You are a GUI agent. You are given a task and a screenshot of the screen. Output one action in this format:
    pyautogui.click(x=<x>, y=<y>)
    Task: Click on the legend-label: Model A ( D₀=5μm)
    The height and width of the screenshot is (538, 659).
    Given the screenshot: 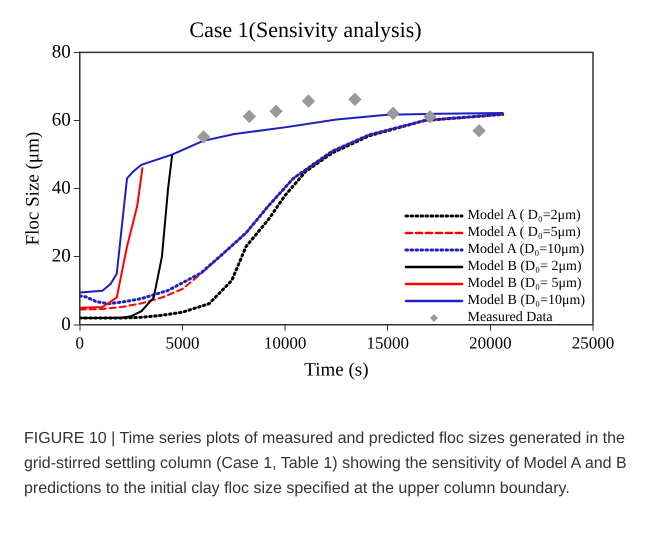 What is the action you would take?
    pyautogui.click(x=524, y=232)
    